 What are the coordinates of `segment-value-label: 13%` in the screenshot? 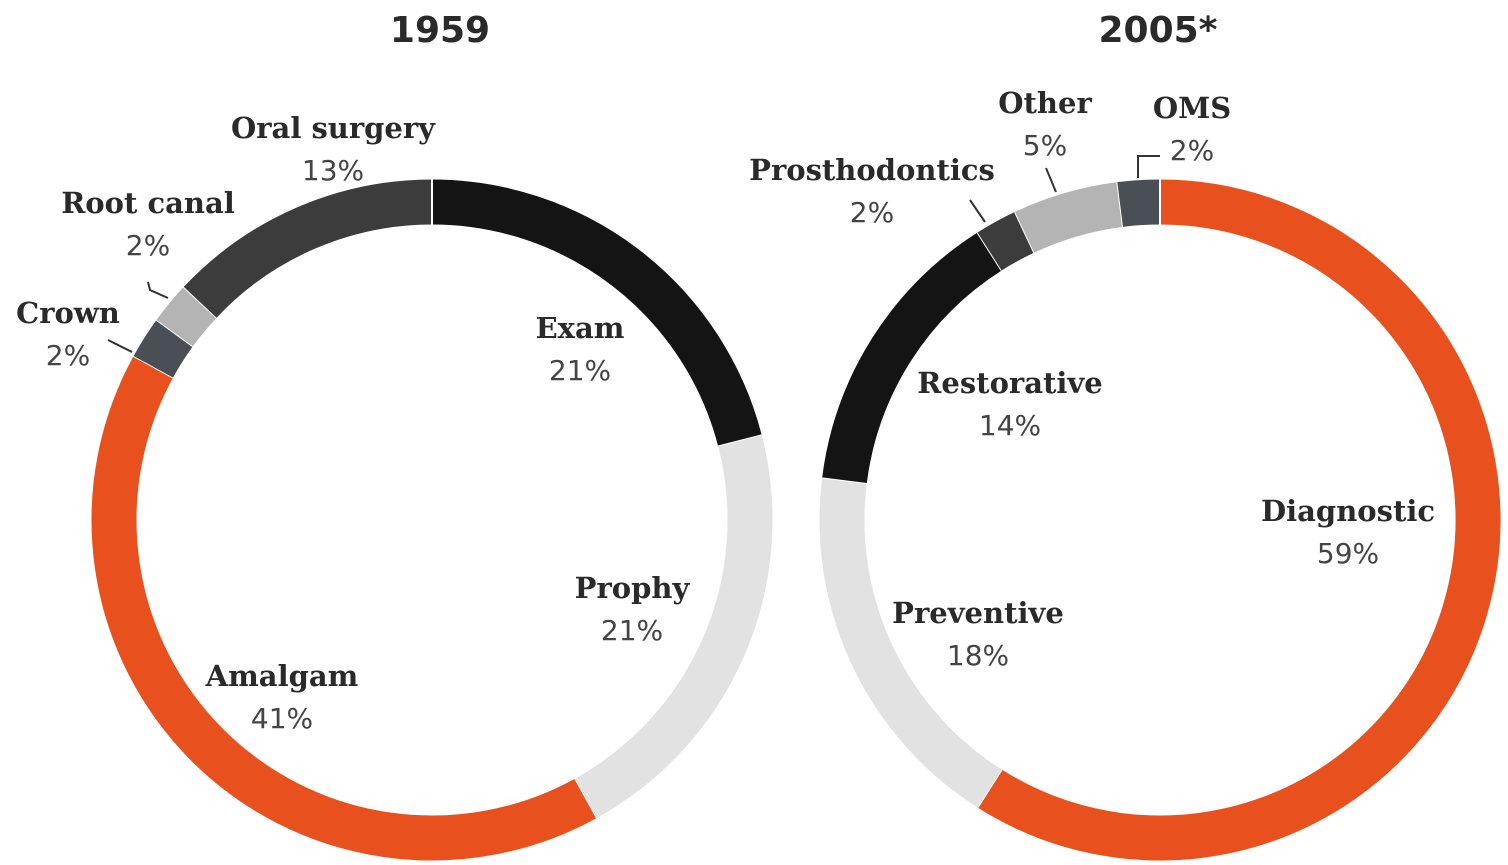 It's located at (333, 170).